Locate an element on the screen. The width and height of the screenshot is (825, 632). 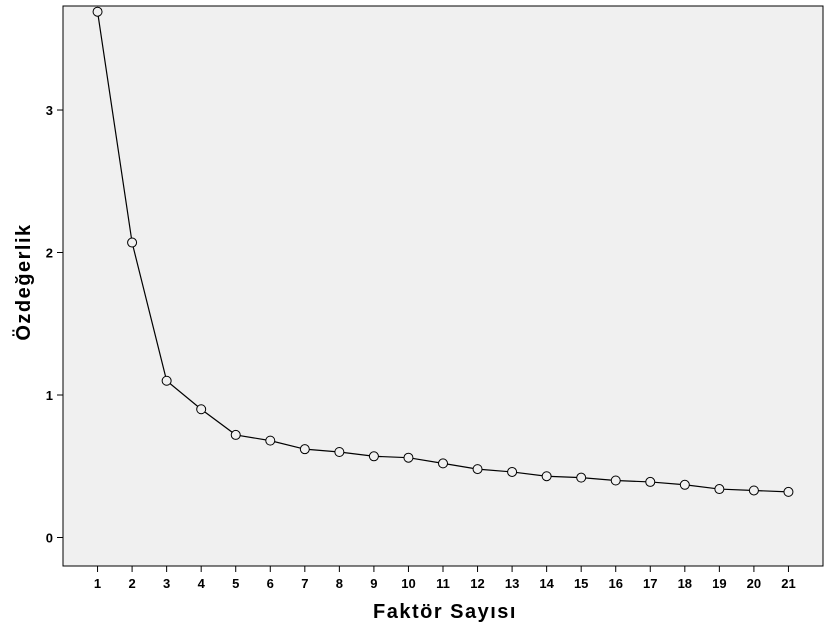
x-tick-label: 15 is located at coordinates (581, 583).